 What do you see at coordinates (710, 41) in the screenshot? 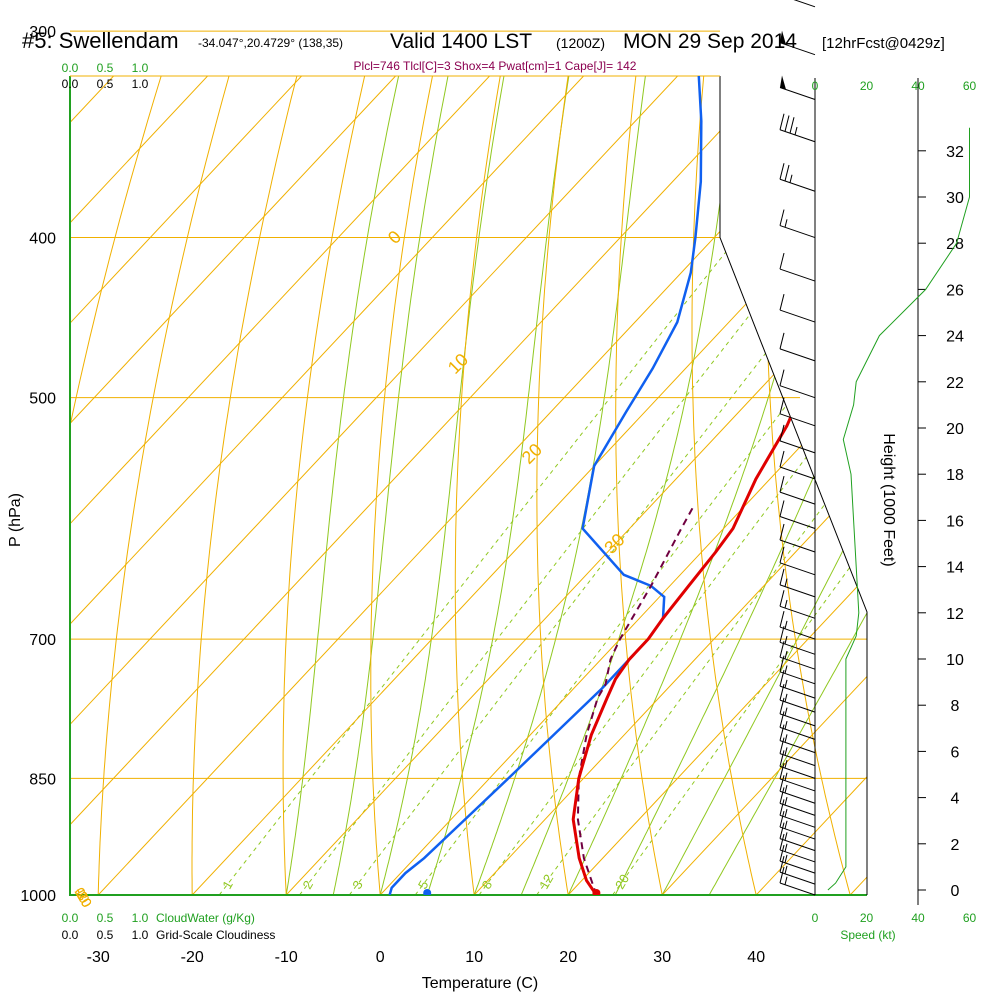
I see `title-date: MON 29 Sep 2014` at bounding box center [710, 41].